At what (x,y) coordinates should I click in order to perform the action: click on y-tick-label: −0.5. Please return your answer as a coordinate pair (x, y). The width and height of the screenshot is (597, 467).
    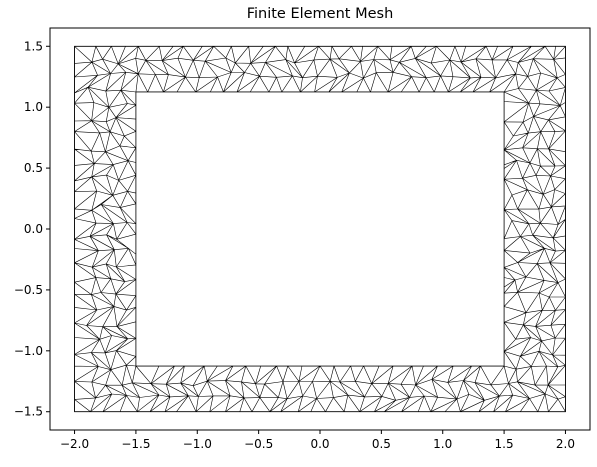
    Looking at the image, I should click on (28, 290).